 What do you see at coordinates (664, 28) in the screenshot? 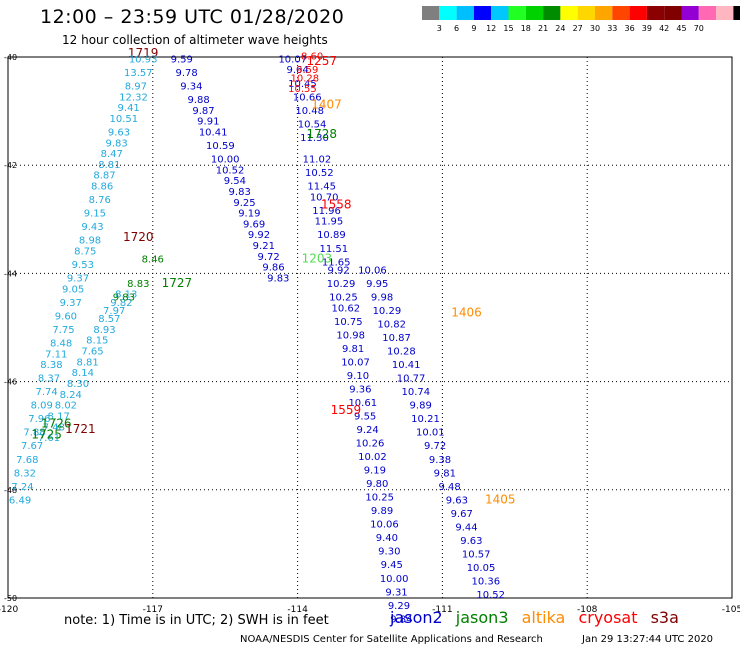
I see `scale-label: 42` at bounding box center [664, 28].